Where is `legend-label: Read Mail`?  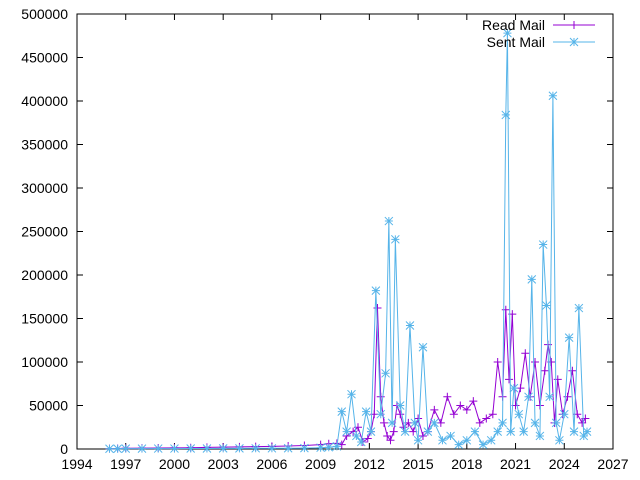
legend-label: Read Mail is located at coordinates (513, 25).